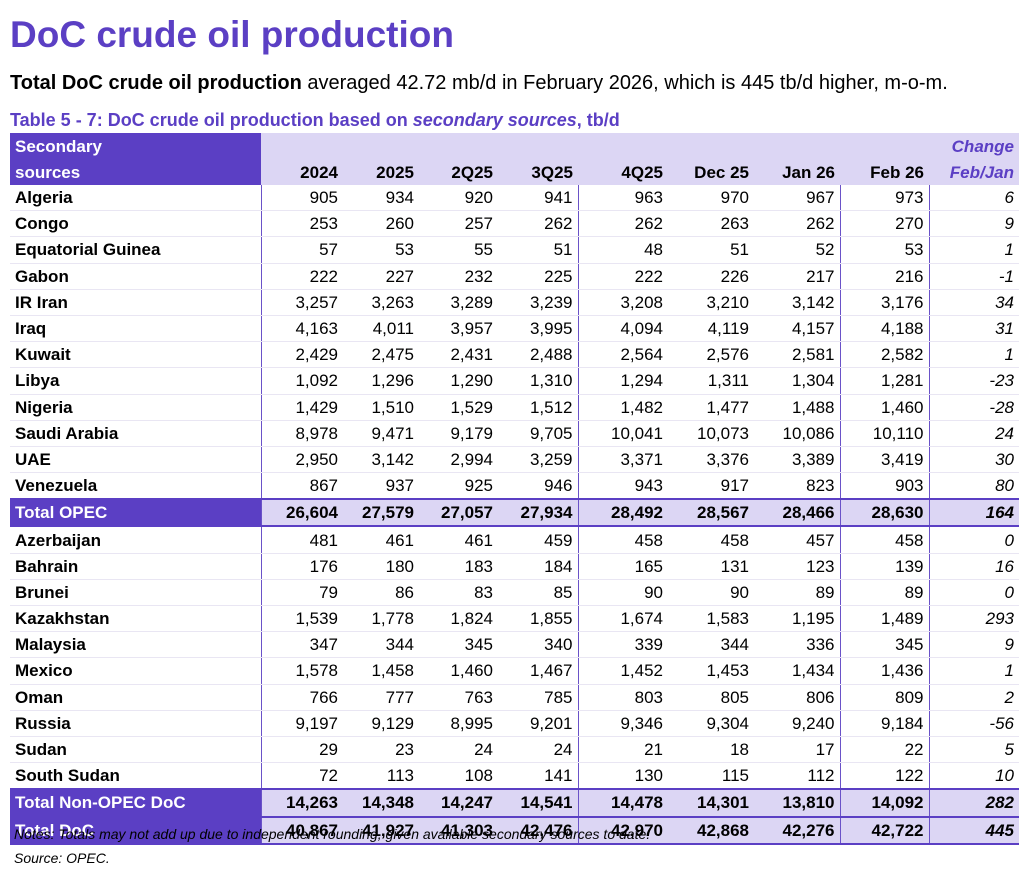 This screenshot has width=1024, height=872. I want to click on row-label: Nigeria, so click(135, 407).